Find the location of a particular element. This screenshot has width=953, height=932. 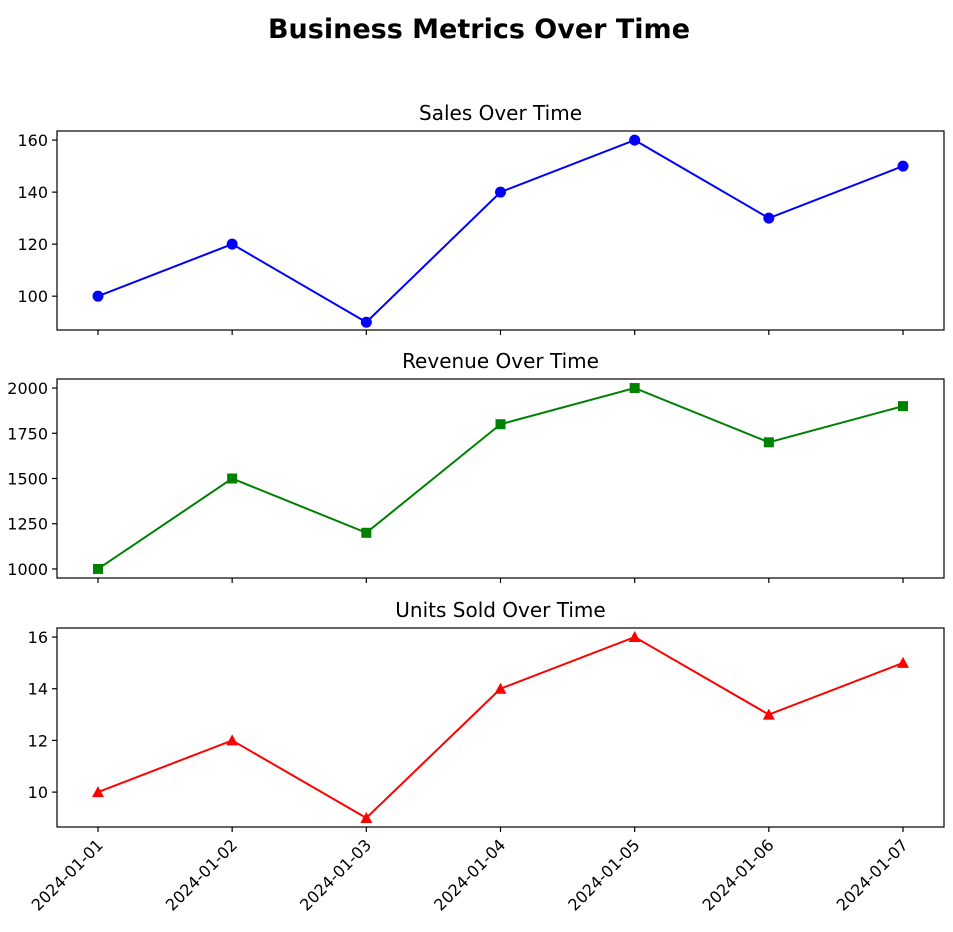

subplot-title: Units Sold Over Time is located at coordinates (500, 610).